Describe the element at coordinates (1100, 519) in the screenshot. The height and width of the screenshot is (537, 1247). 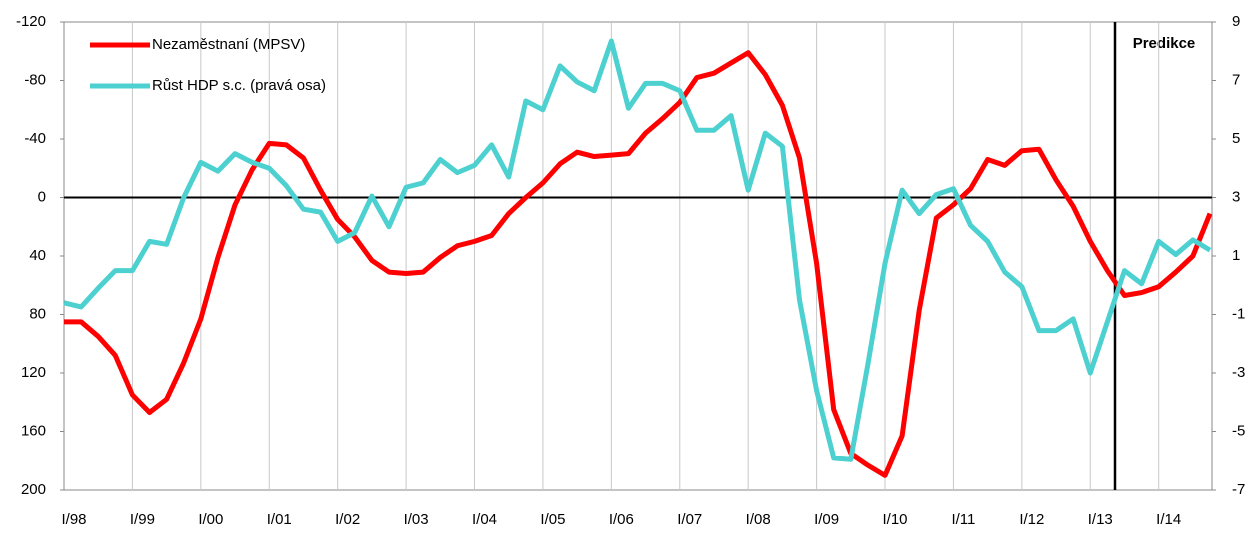
I see `x-tick-label: I/13` at that location.